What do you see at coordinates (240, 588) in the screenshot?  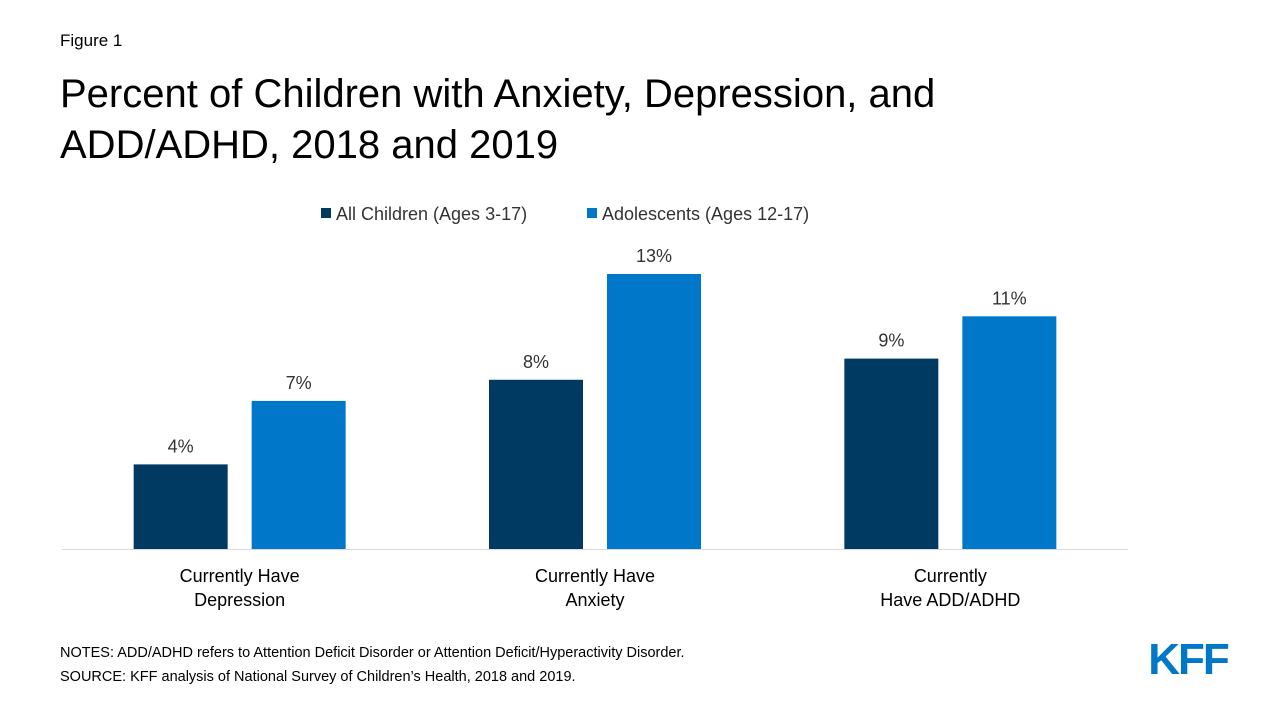 I see `x-tick-label: Currently Have Depression` at bounding box center [240, 588].